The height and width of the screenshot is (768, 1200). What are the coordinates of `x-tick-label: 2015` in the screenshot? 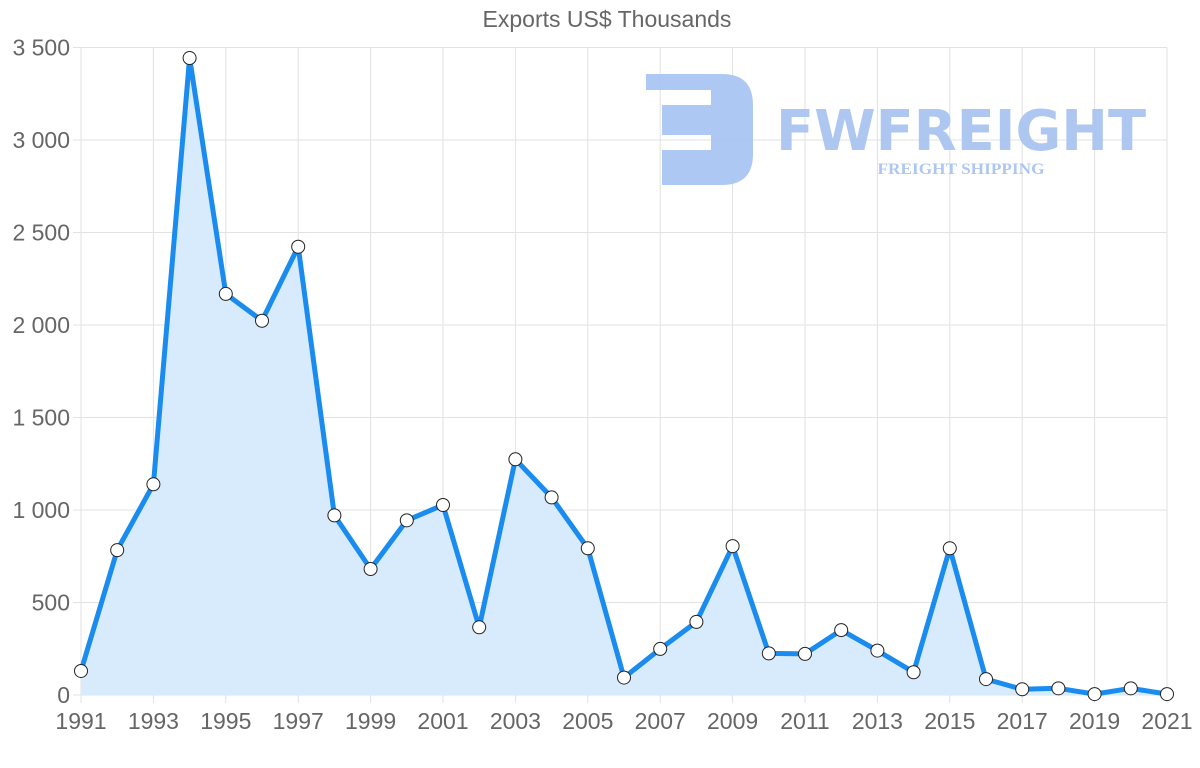 It's located at (949, 721).